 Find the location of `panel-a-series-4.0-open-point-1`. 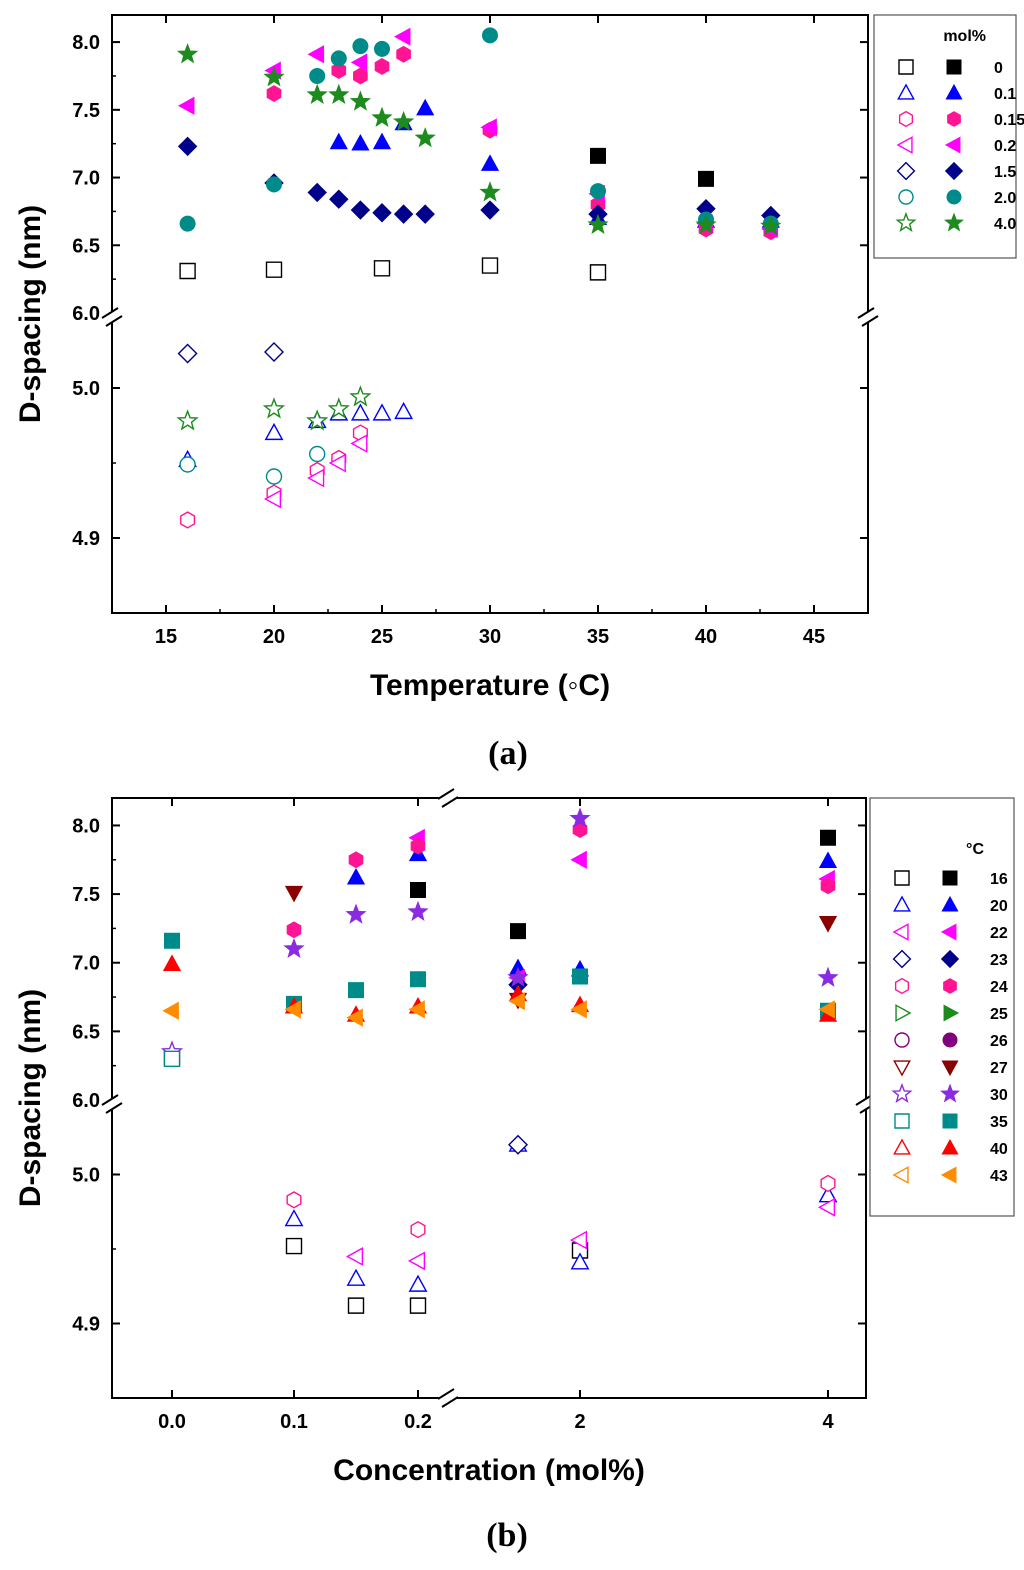

panel-a-series-4.0-open-point-1 is located at coordinates (274, 408).